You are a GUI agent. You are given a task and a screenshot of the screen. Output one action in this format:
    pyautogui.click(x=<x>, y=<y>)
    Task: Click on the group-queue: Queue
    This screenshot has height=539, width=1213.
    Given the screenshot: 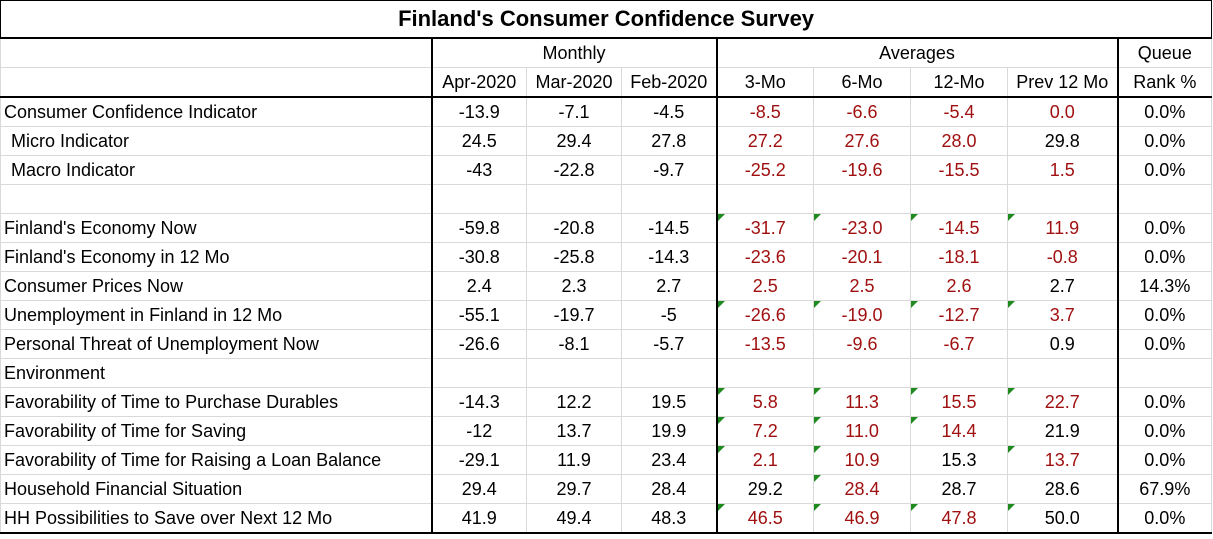 What is the action you would take?
    pyautogui.click(x=1164, y=52)
    